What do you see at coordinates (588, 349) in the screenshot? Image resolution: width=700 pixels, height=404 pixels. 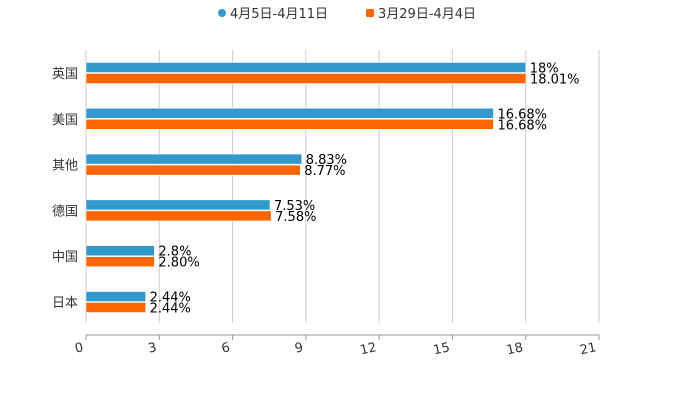 I see `x-tick-label: 21` at bounding box center [588, 349].